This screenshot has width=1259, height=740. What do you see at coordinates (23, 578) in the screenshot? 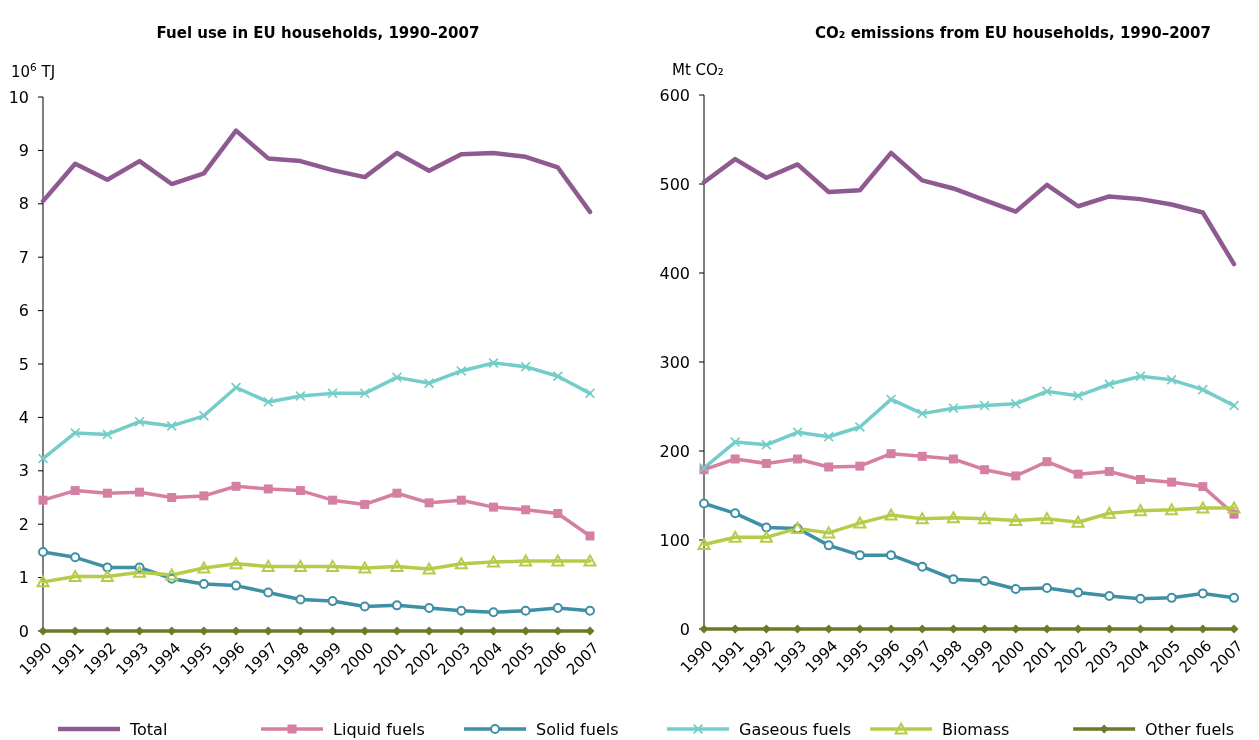
I see `y-tick-label: 1` at bounding box center [23, 578].